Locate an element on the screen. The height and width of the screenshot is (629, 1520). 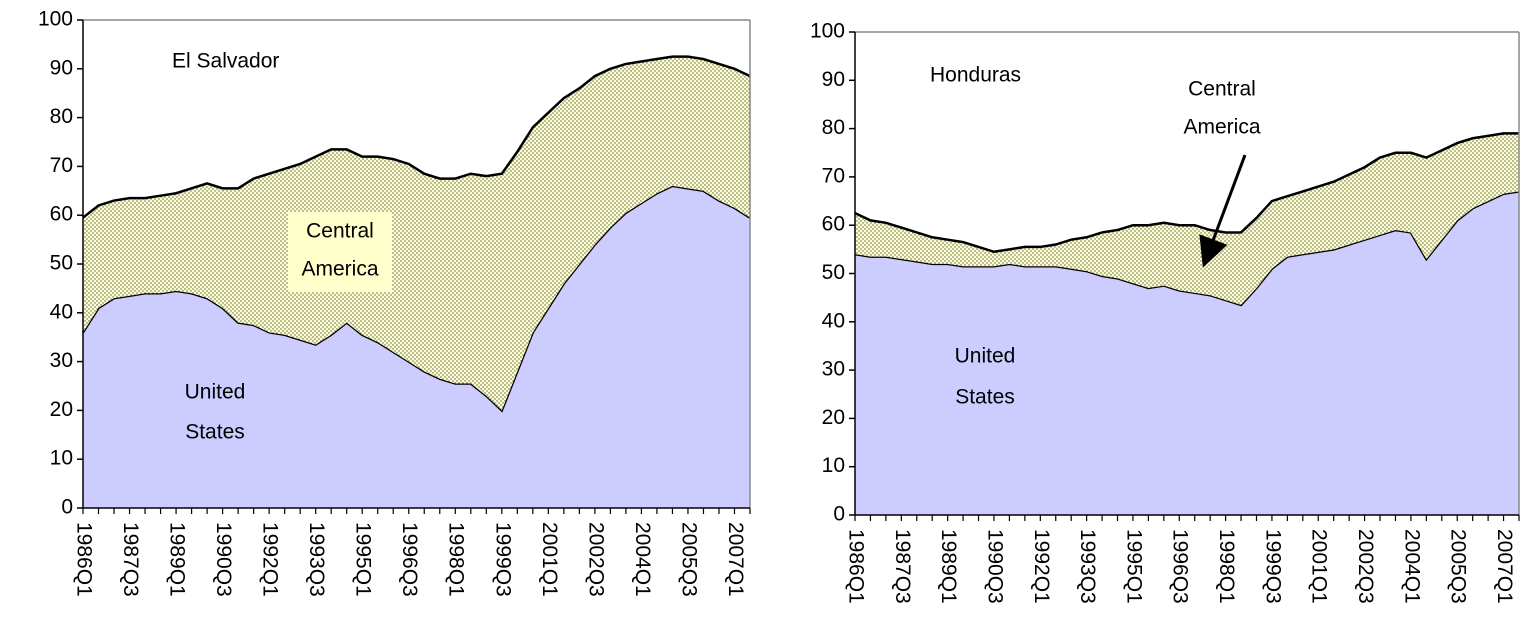
area is located at coordinates (1187, 219).